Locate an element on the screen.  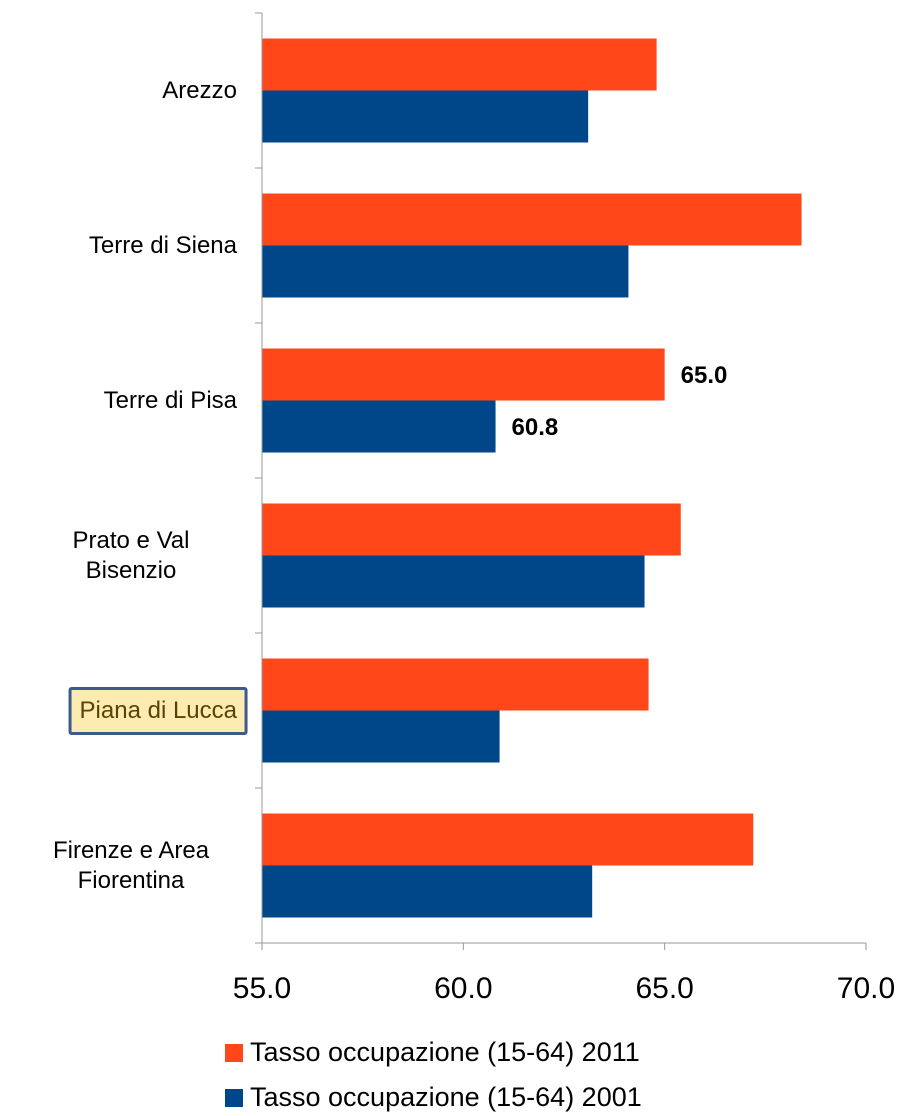
highlighted-category-label: Piana di Lucca is located at coordinates (158, 710).